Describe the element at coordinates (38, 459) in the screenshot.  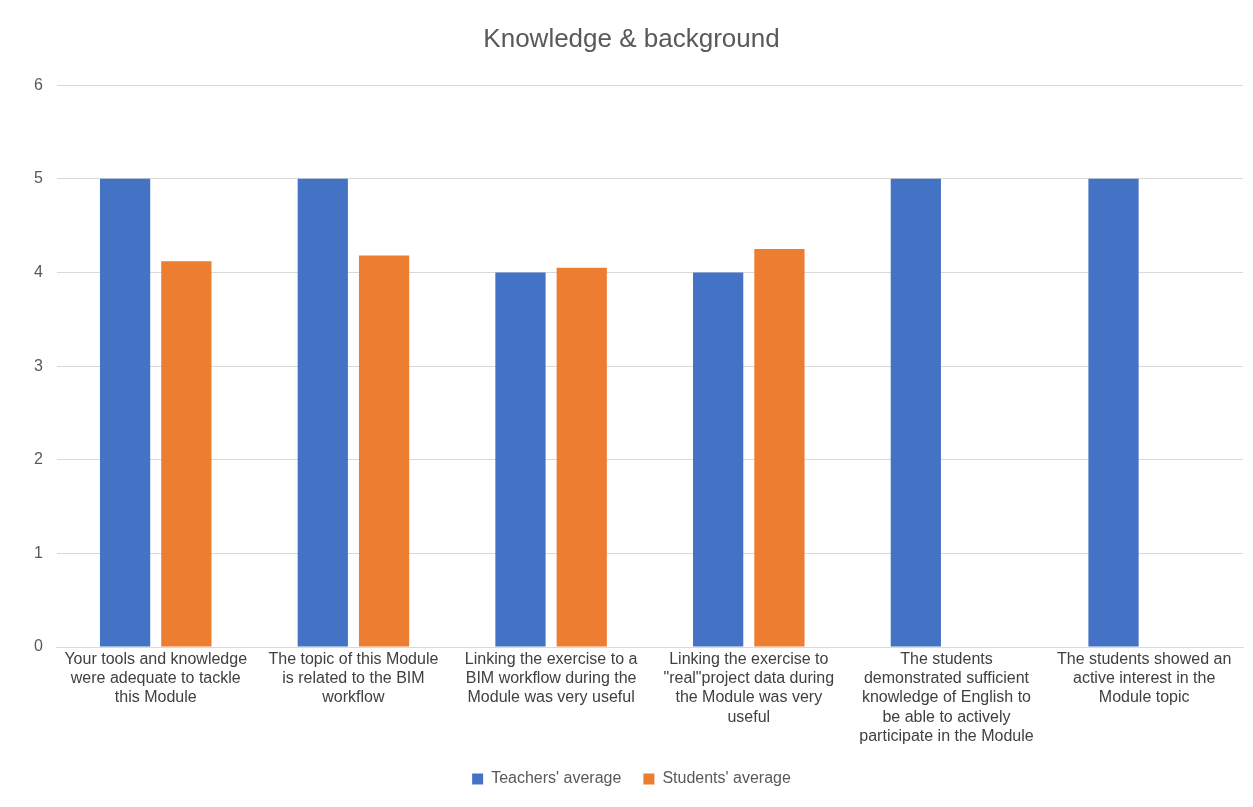
I see `y-tick-label: 2` at that location.